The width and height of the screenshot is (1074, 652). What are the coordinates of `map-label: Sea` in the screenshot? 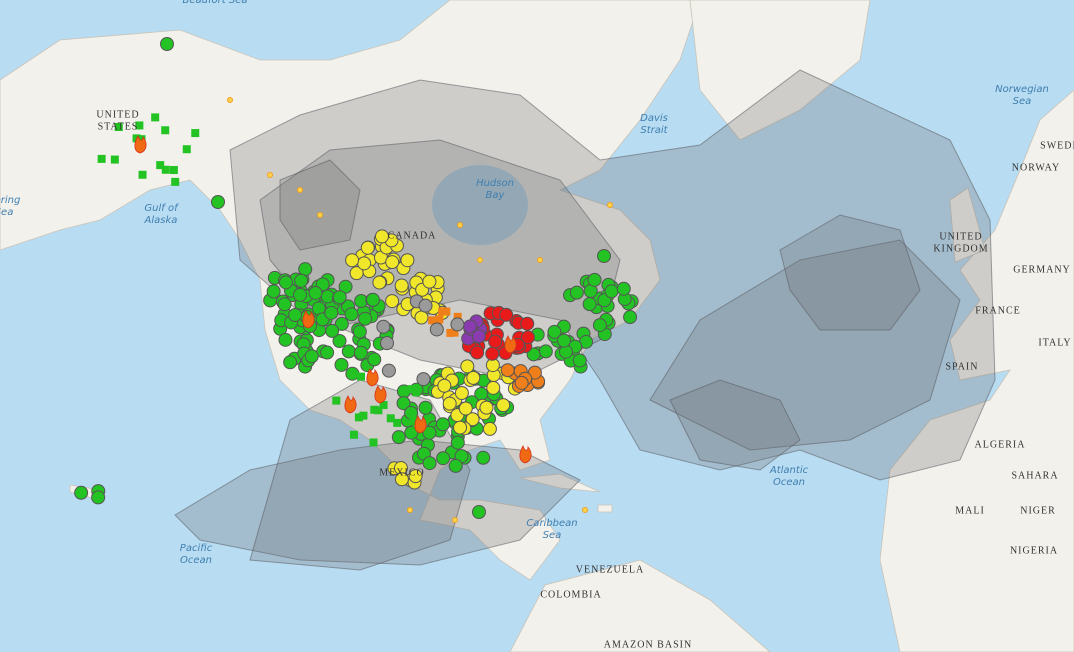 It's located at (1022, 101).